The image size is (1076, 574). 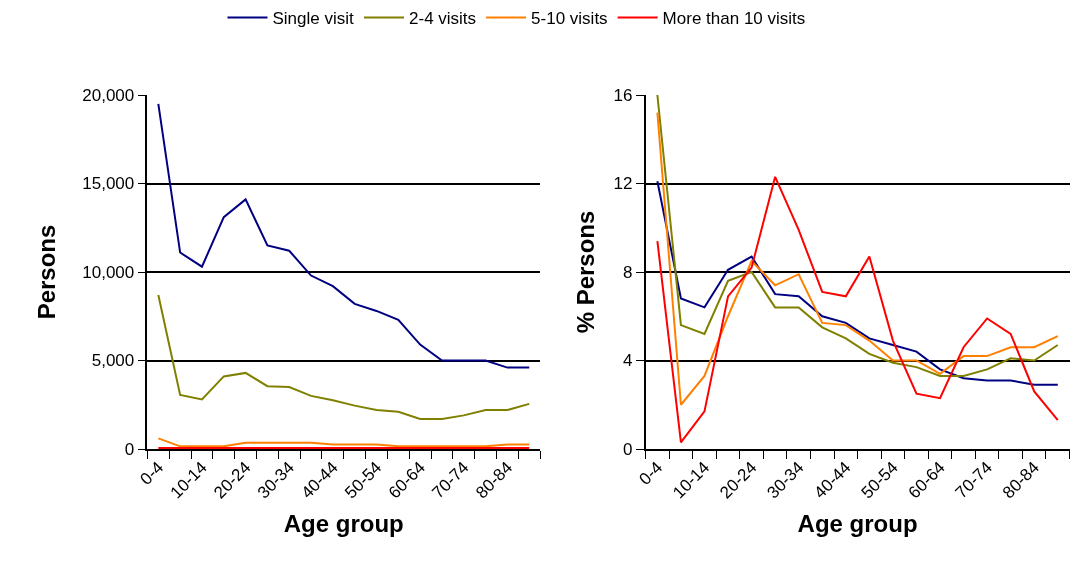 What do you see at coordinates (108, 272) in the screenshot?
I see `y-tick-label: 10,000` at bounding box center [108, 272].